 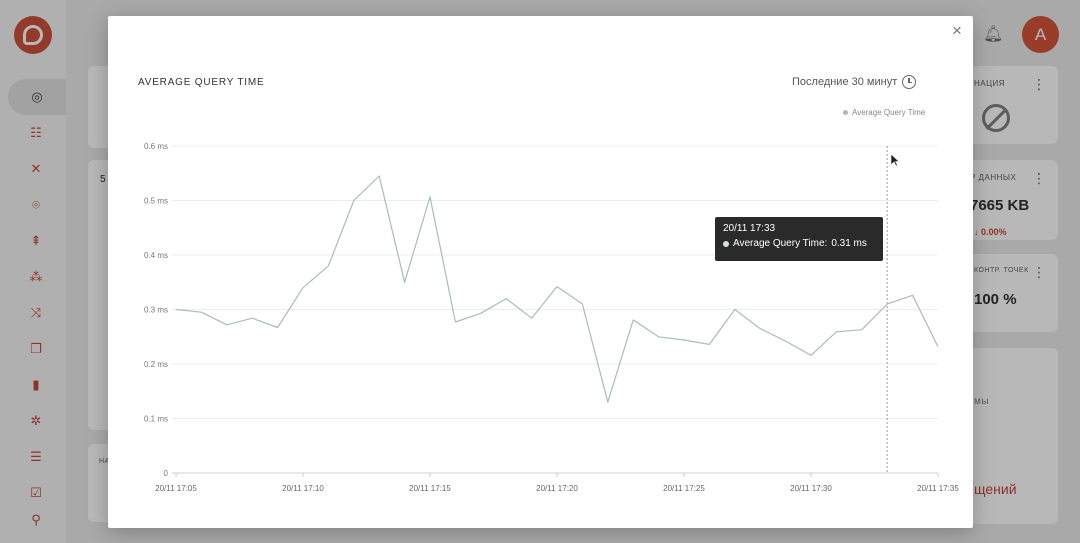 What do you see at coordinates (993, 34) in the screenshot?
I see `bell-icon: 🔔︎` at bounding box center [993, 34].